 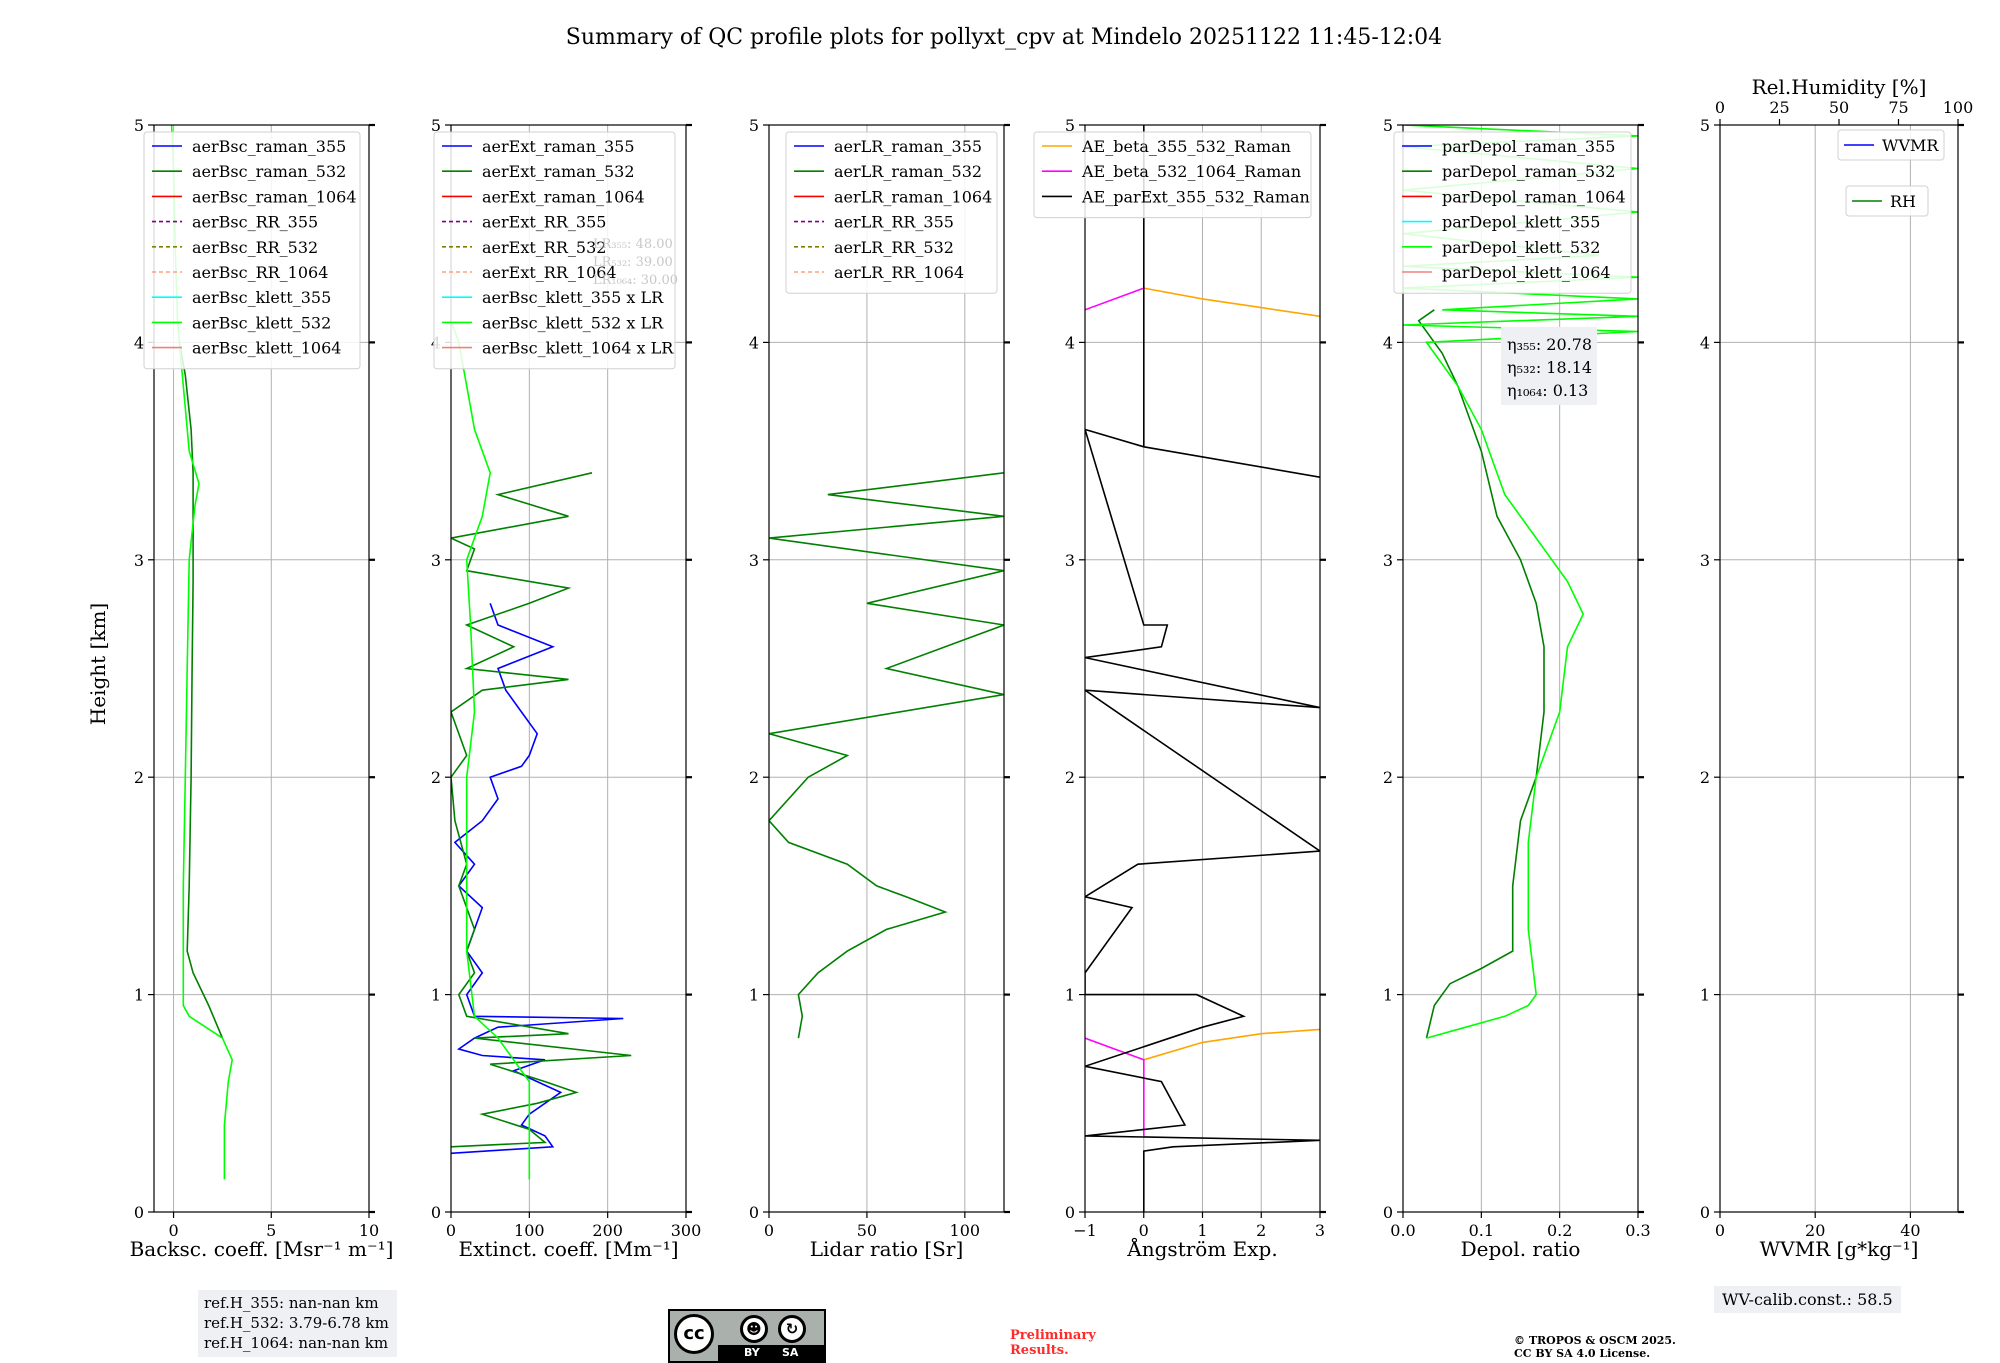 What do you see at coordinates (1839, 107) in the screenshot?
I see `top-x-tick-label: 50` at bounding box center [1839, 107].